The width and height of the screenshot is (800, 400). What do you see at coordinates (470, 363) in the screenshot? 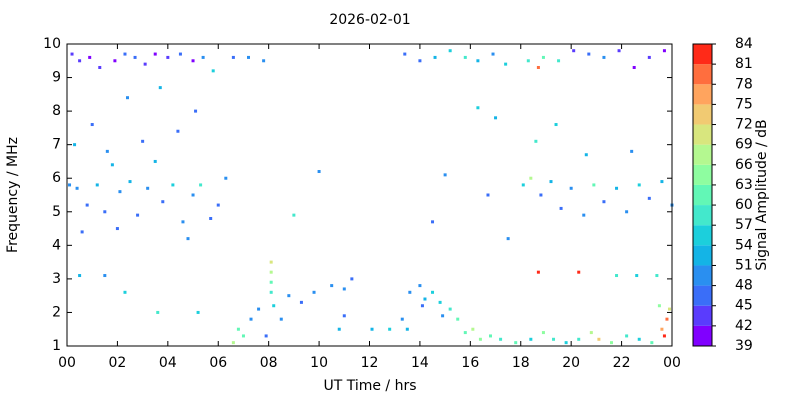
I see `x-tick-label: 16` at bounding box center [470, 363].